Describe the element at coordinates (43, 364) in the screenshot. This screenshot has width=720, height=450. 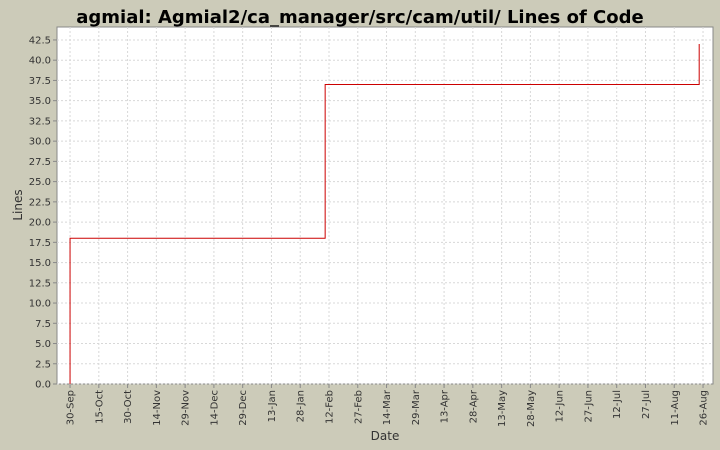
I see `y-tick-label: 2.5` at that location.